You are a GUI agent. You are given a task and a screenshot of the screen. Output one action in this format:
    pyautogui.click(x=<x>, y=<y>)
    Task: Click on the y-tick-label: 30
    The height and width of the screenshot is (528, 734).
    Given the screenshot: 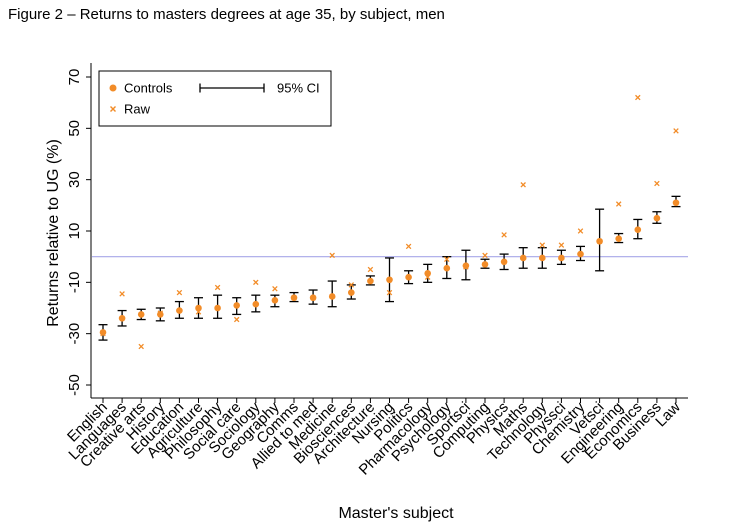 What is the action you would take?
    pyautogui.click(x=74, y=179)
    